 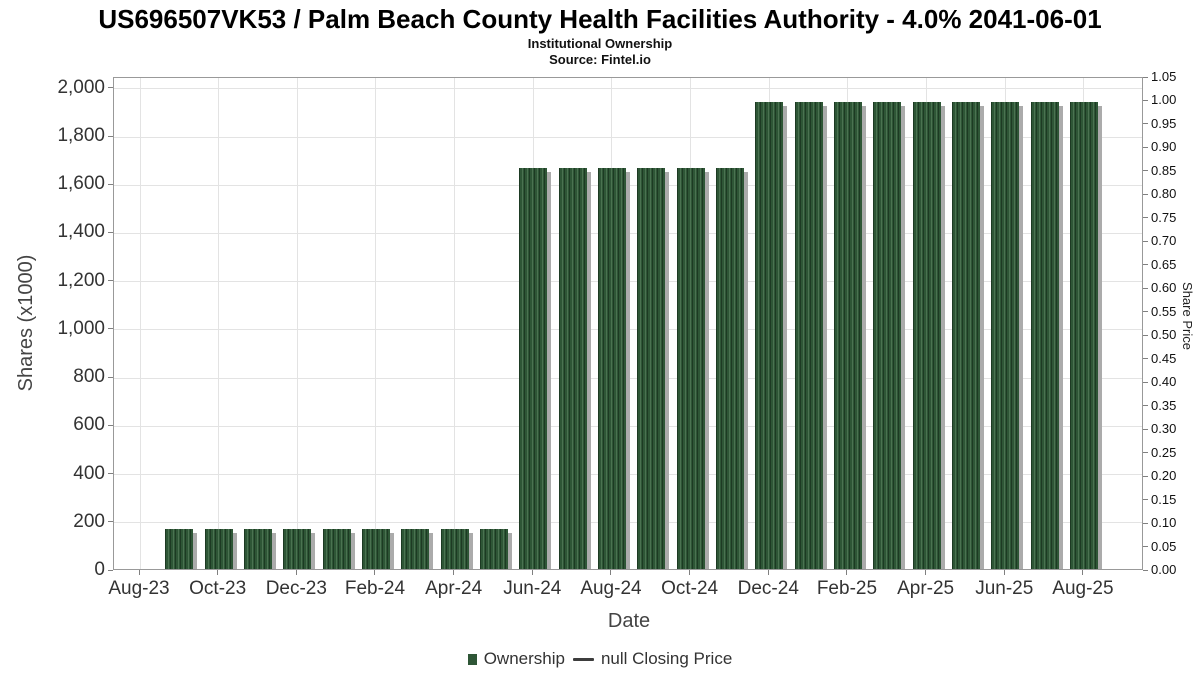 I want to click on right-y-tick-label: 0.15, so click(x=1164, y=499).